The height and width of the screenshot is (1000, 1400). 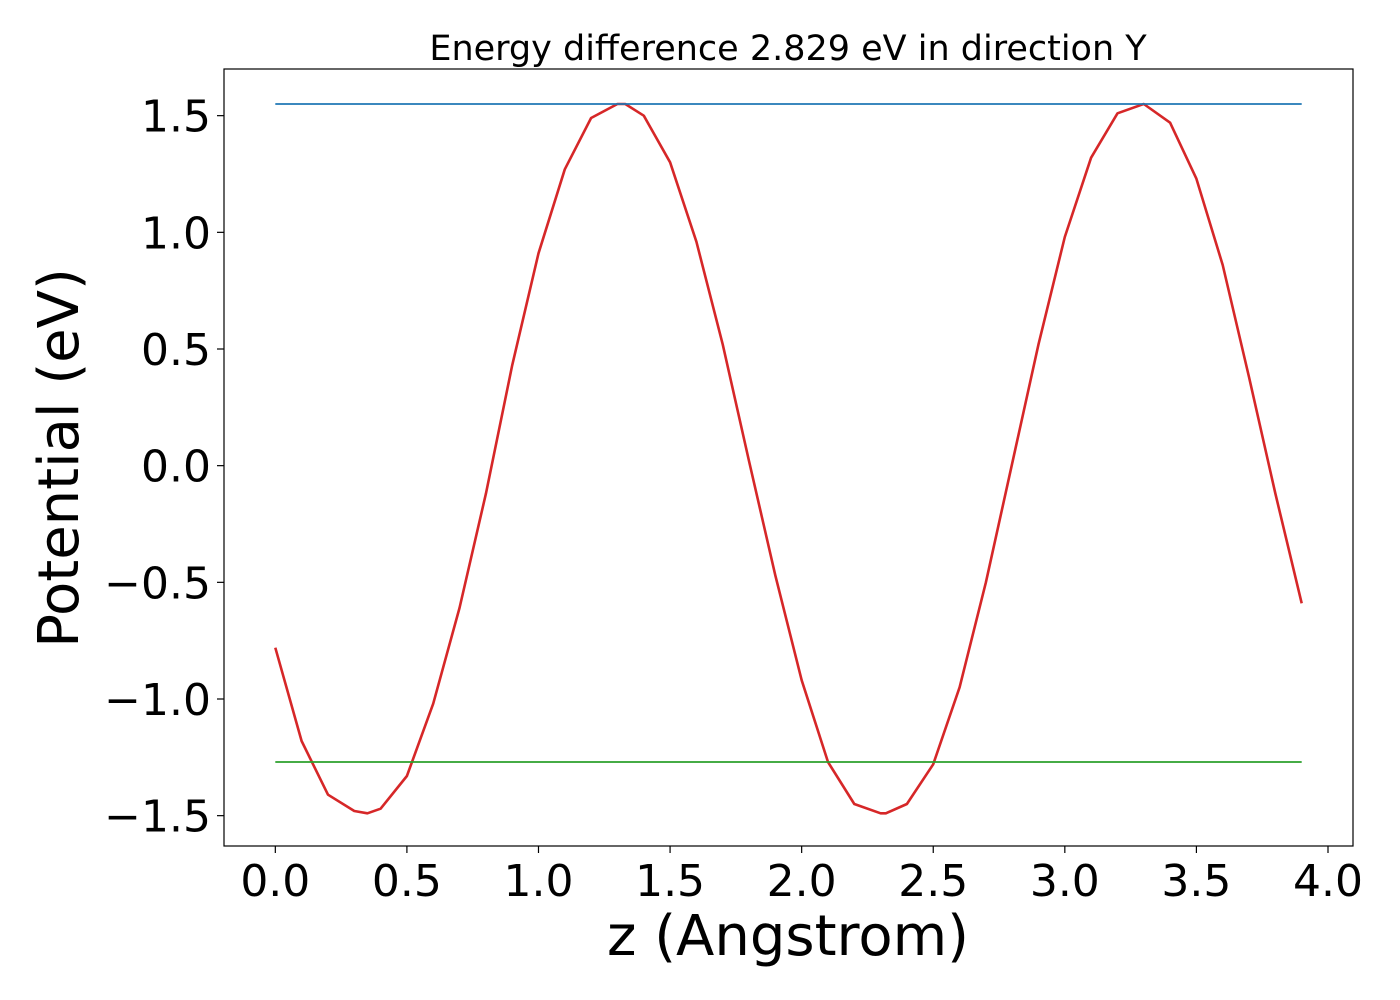 I want to click on x-tick-label: 0.5, so click(x=407, y=881).